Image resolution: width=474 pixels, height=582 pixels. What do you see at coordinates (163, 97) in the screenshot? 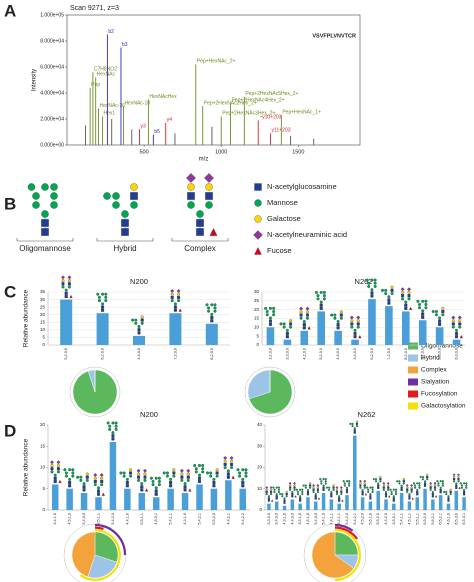
I see `peak-label: HexNAcHex` at bounding box center [163, 97].